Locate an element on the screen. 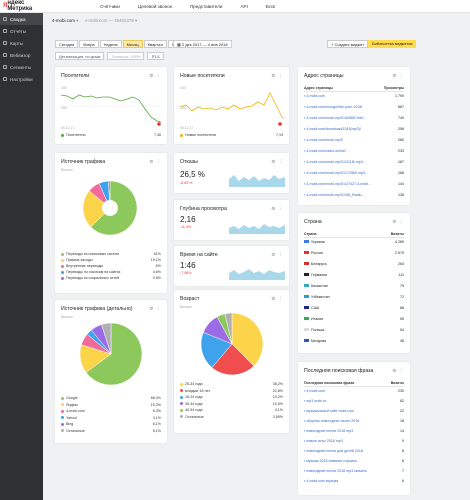  period-tab: Вчера is located at coordinates (89, 44).